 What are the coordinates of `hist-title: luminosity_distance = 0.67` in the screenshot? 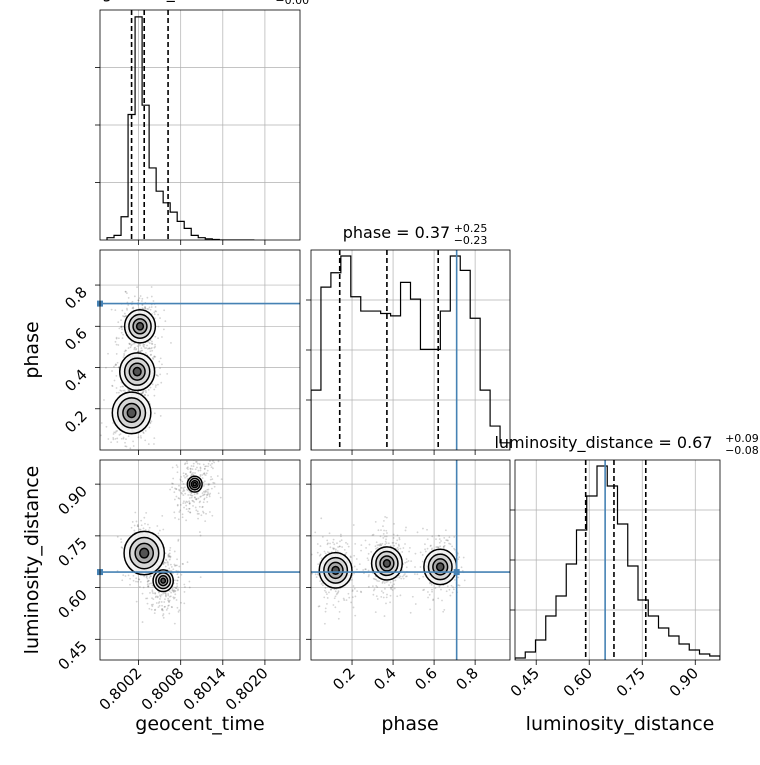 It's located at (603, 443).